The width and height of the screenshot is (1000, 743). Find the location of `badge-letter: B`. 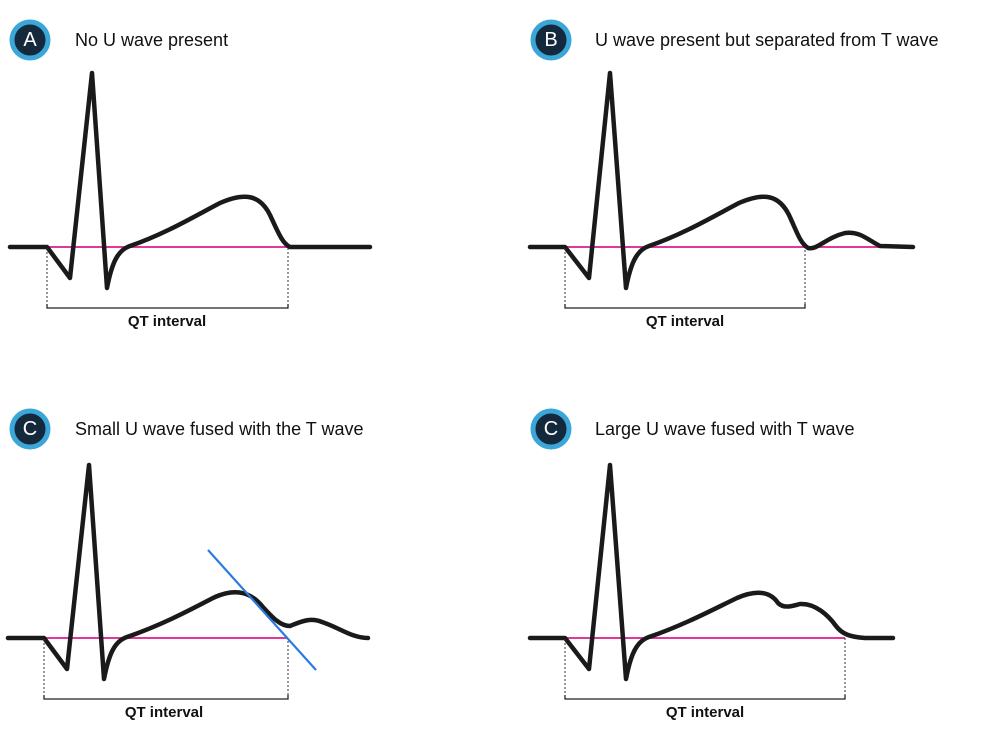

badge-letter: B is located at coordinates (550, 40).